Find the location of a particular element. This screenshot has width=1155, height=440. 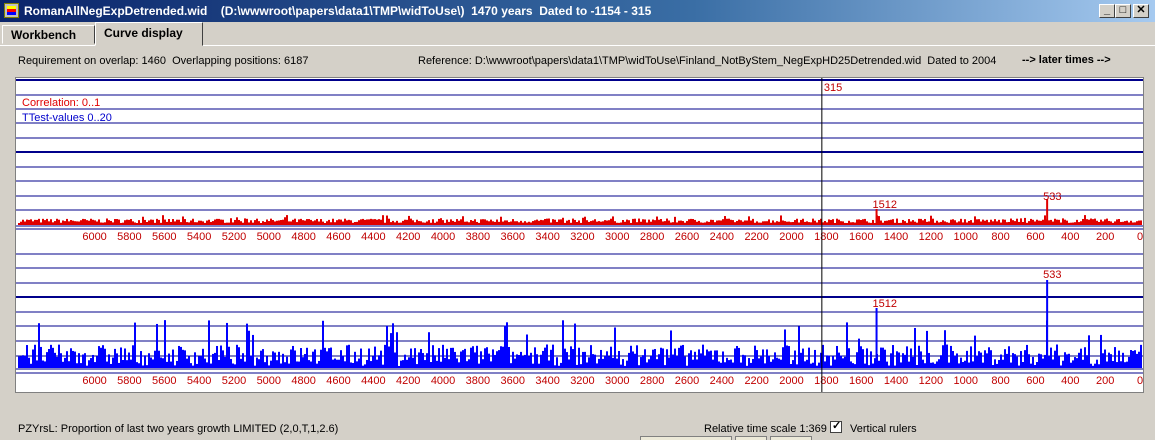

x-tick-label: 4600 is located at coordinates (338, 381).